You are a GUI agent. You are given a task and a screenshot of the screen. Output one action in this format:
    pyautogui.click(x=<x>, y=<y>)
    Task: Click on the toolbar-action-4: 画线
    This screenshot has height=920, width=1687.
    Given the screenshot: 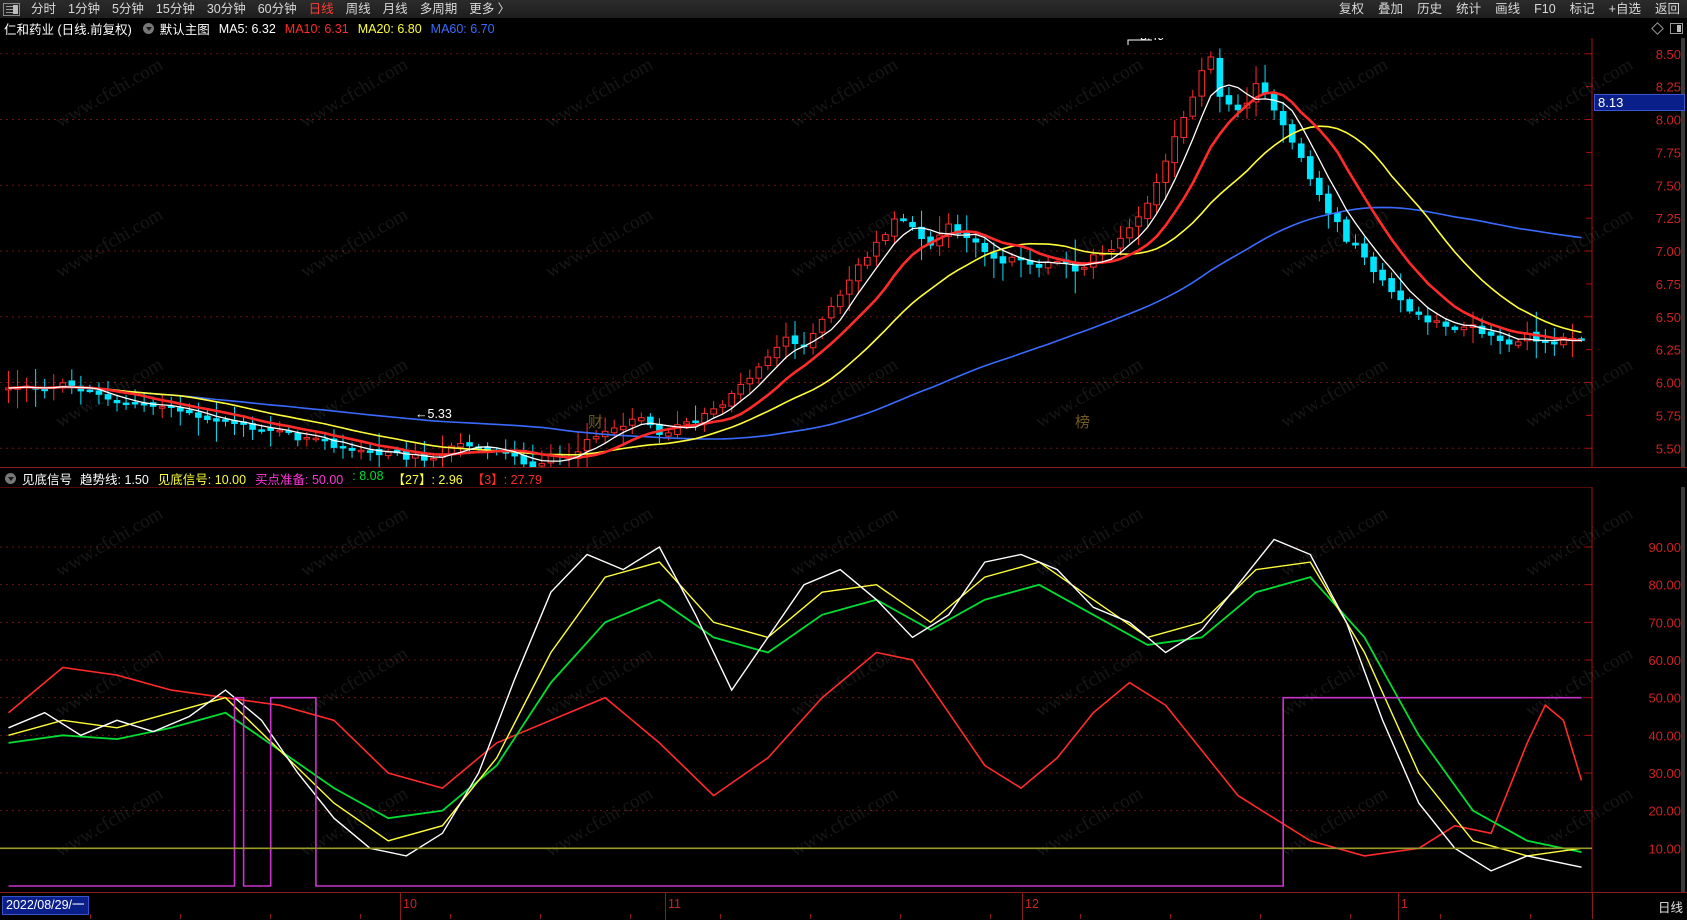 What is the action you would take?
    pyautogui.click(x=1508, y=8)
    